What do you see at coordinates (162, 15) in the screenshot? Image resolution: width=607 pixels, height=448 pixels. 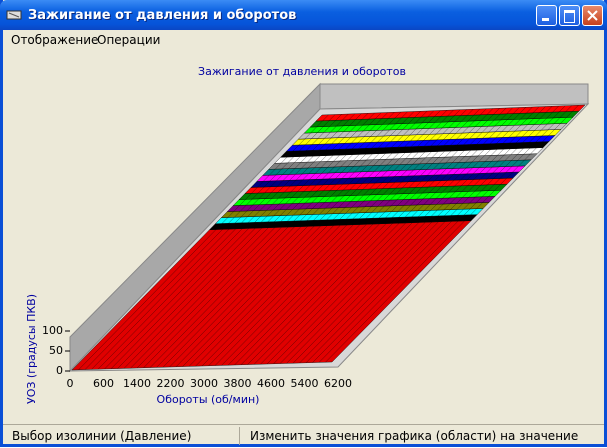 I see `window-title: Зажигание от давления и оборотов` at bounding box center [162, 15].